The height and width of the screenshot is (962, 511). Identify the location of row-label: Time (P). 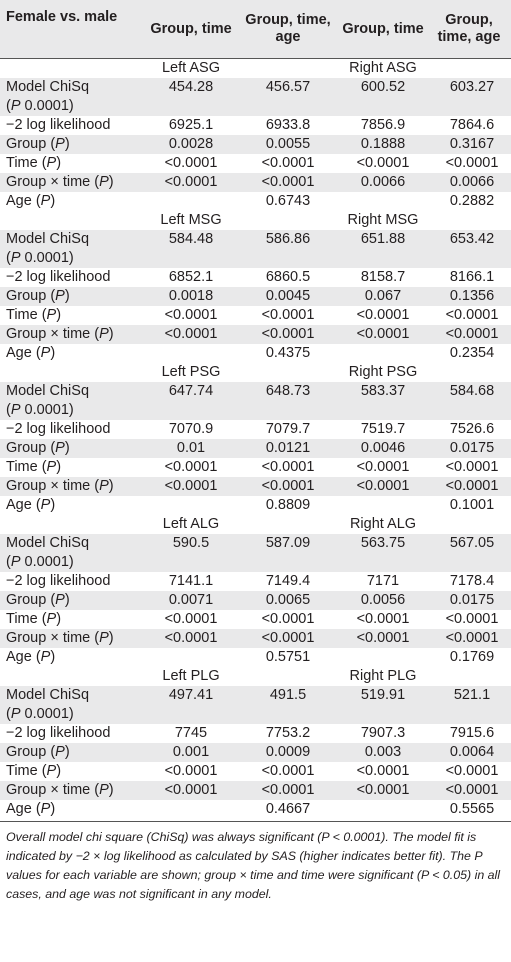
(34, 315).